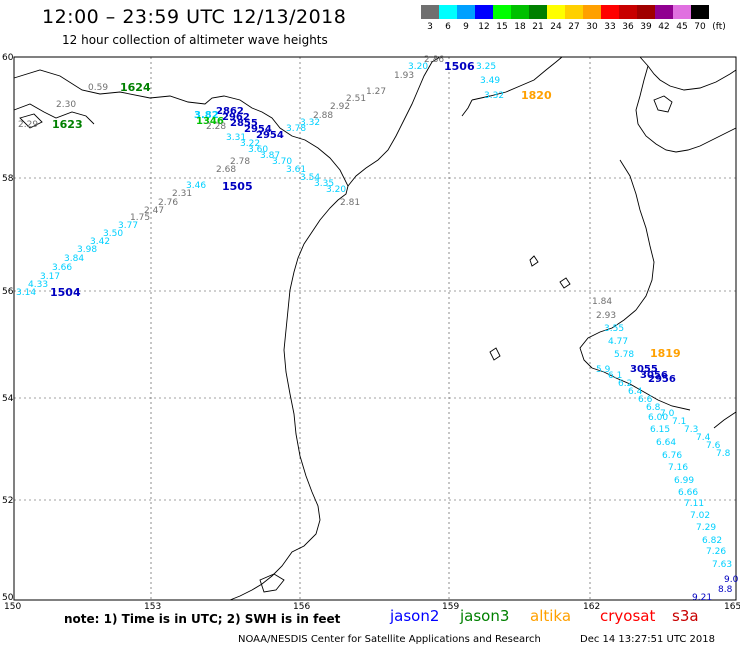 The image size is (740, 650). What do you see at coordinates (28, 125) in the screenshot?
I see `swh-value: 2.29` at bounding box center [28, 125].